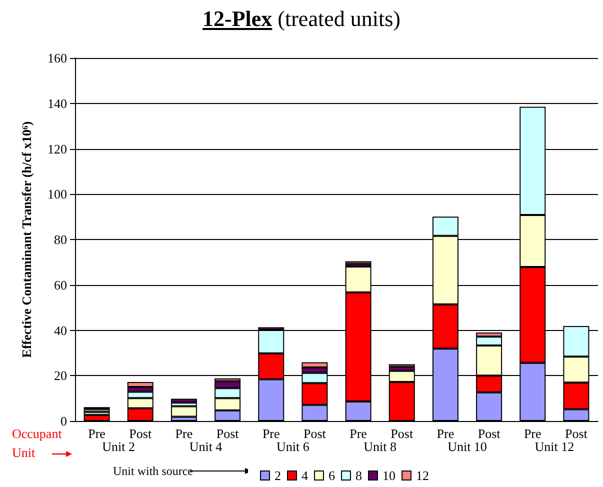  What do you see at coordinates (60, 239) in the screenshot?
I see `y-tick-label: 80` at bounding box center [60, 239].